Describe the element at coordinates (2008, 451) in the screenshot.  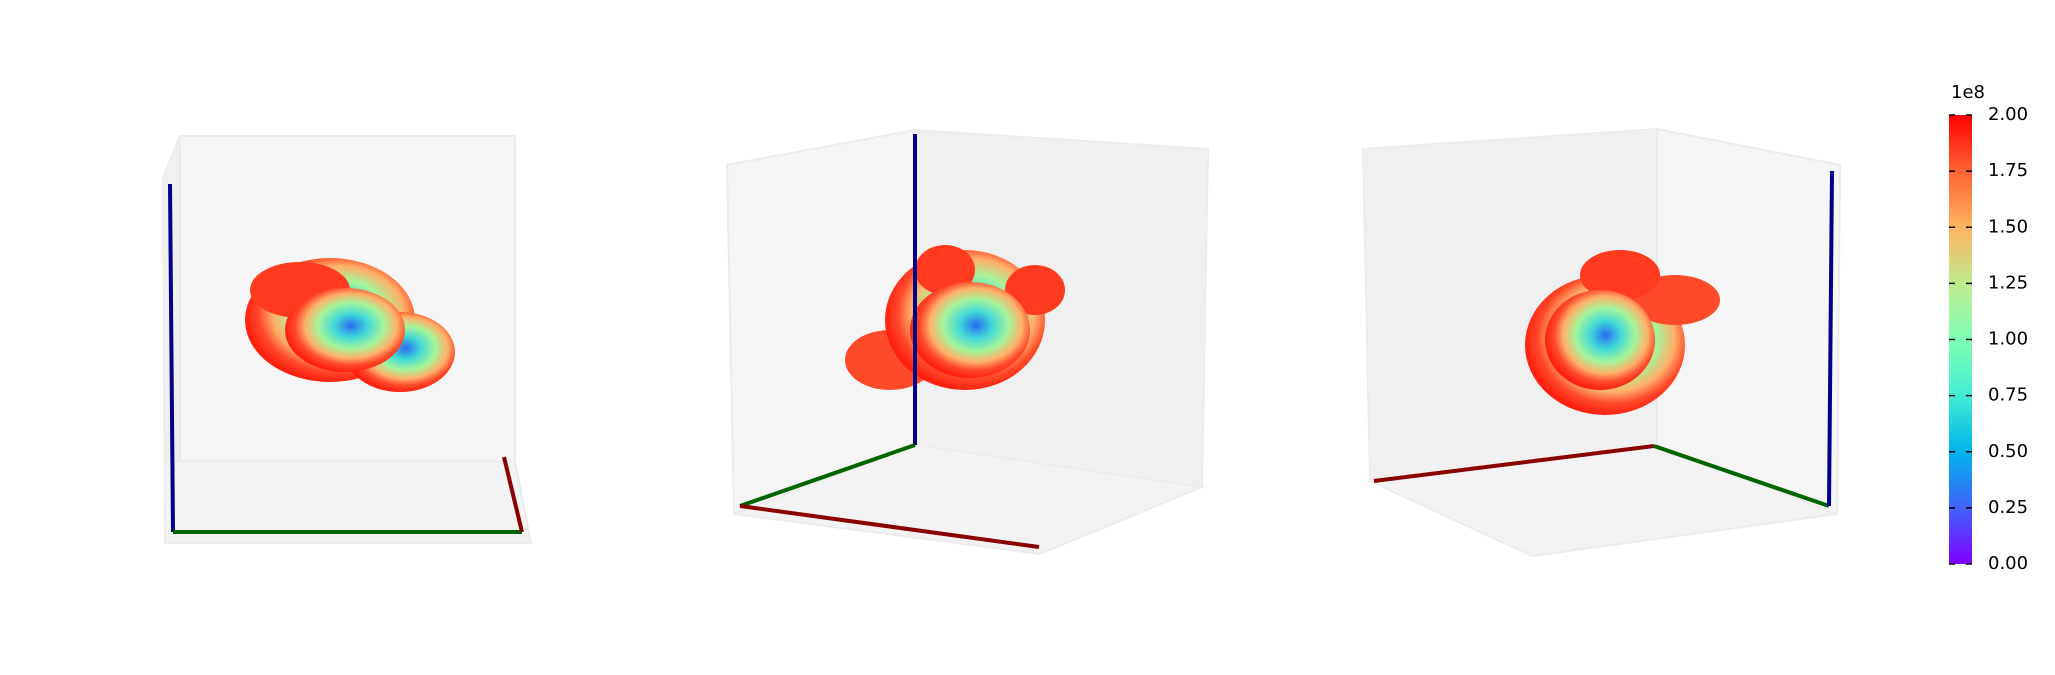
I see `colorbar-tick-label: 0.50` at that location.